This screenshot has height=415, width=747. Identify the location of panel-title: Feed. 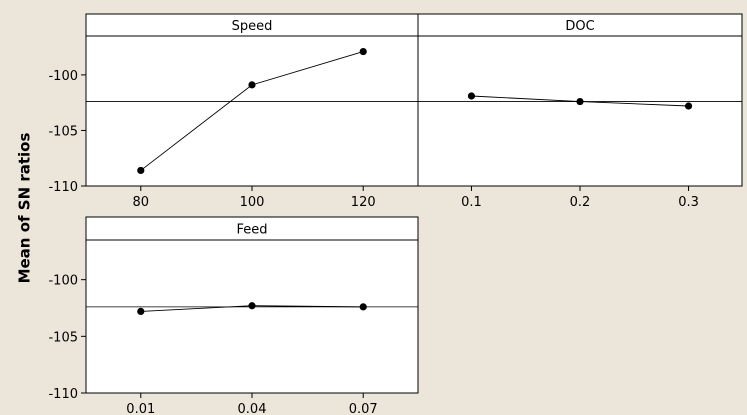
(251, 230).